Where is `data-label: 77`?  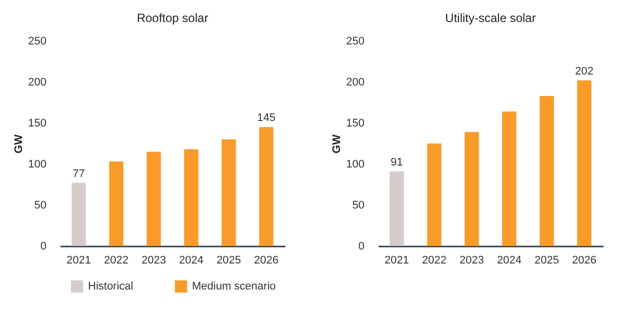
data-label: 77 is located at coordinates (78, 174).